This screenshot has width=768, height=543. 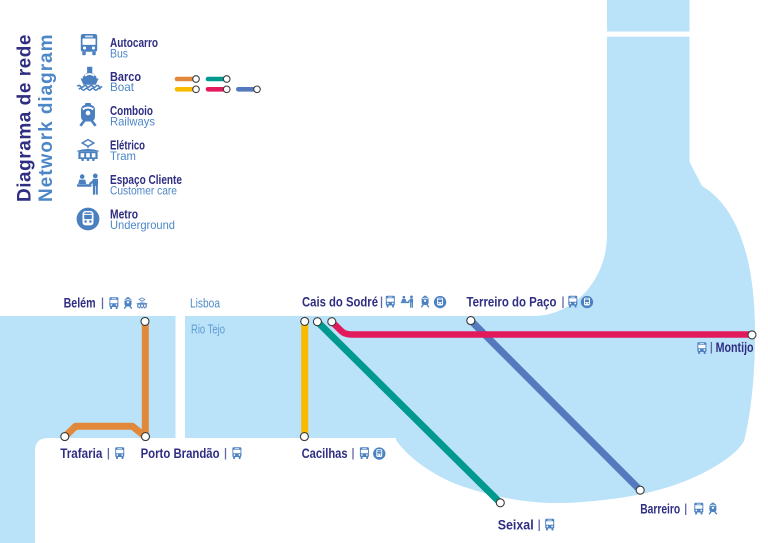 What do you see at coordinates (340, 302) in the screenshot?
I see `svg-text: Cais do Sodré` at bounding box center [340, 302].